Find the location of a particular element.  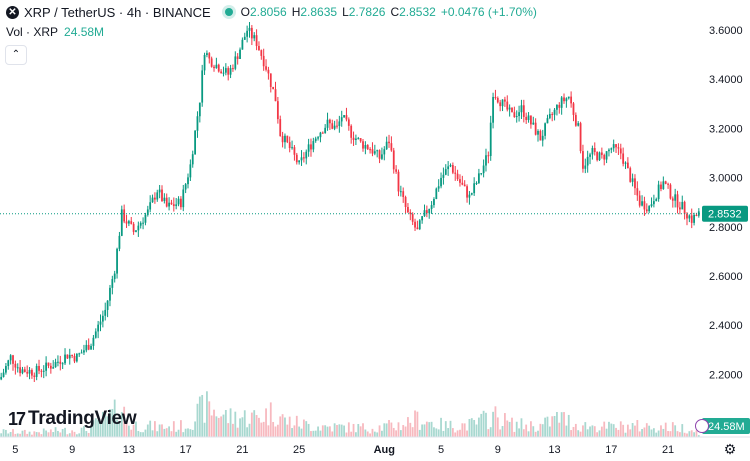

symbol-title: XRP / TetherUS · 4h · BINANCE is located at coordinates (117, 12).